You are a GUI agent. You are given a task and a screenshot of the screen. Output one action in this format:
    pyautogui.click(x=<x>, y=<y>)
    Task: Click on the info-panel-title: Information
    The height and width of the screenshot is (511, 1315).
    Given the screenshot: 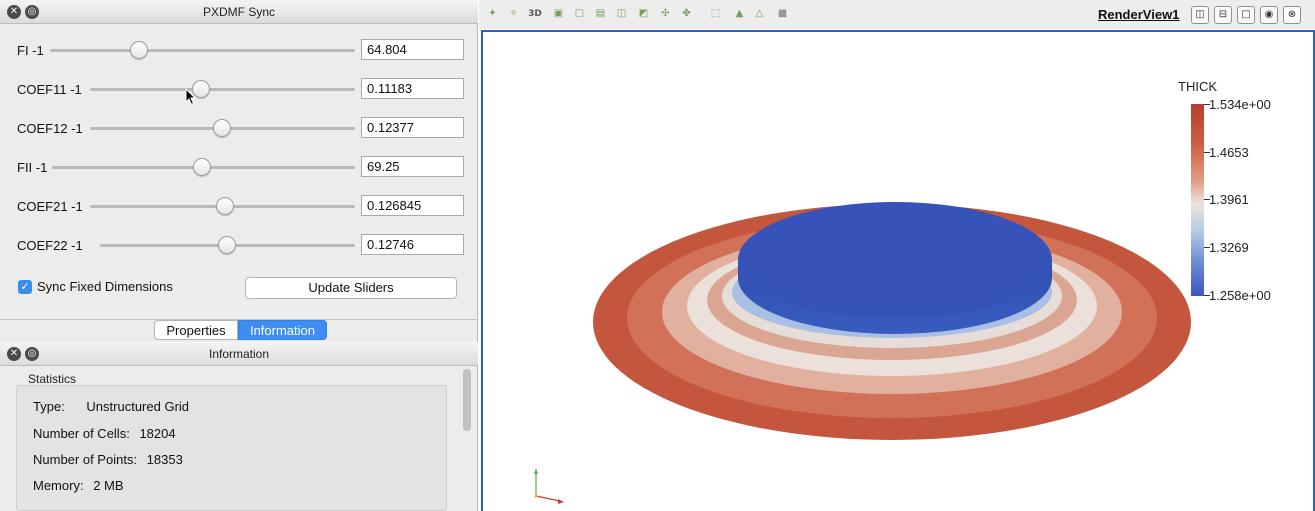 What is the action you would take?
    pyautogui.click(x=239, y=354)
    